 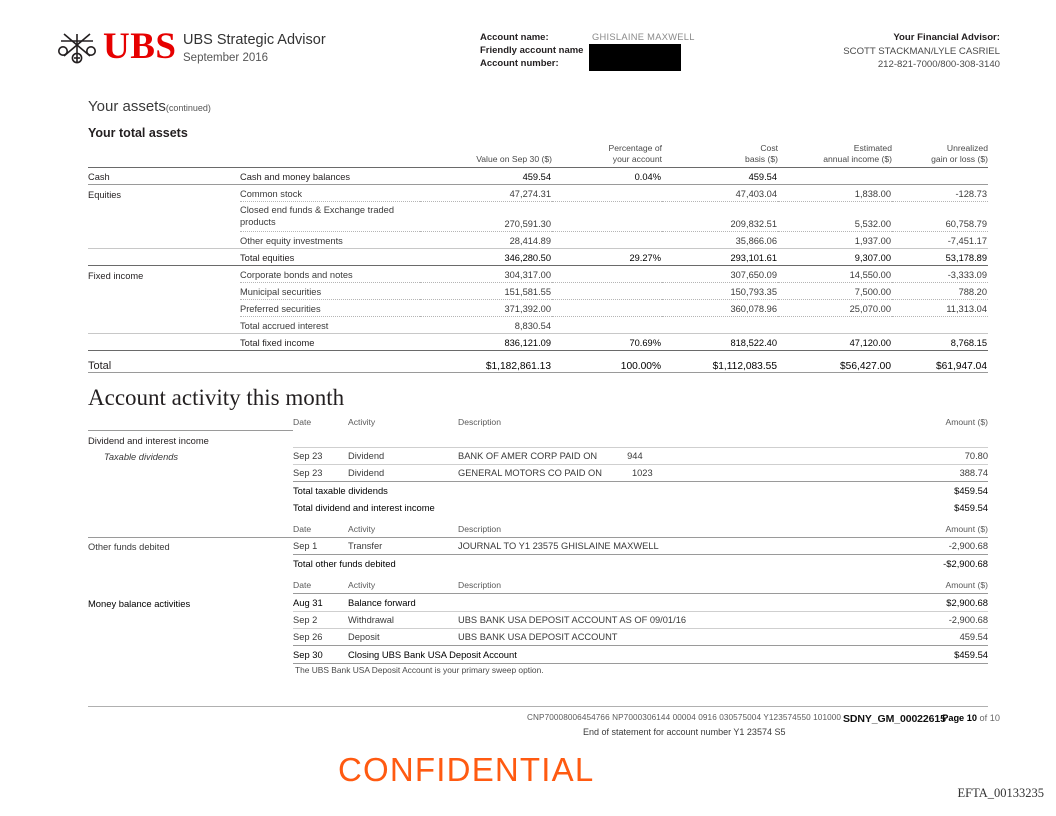 What do you see at coordinates (403, 546) in the screenshot?
I see `row-activity: Transfer` at bounding box center [403, 546].